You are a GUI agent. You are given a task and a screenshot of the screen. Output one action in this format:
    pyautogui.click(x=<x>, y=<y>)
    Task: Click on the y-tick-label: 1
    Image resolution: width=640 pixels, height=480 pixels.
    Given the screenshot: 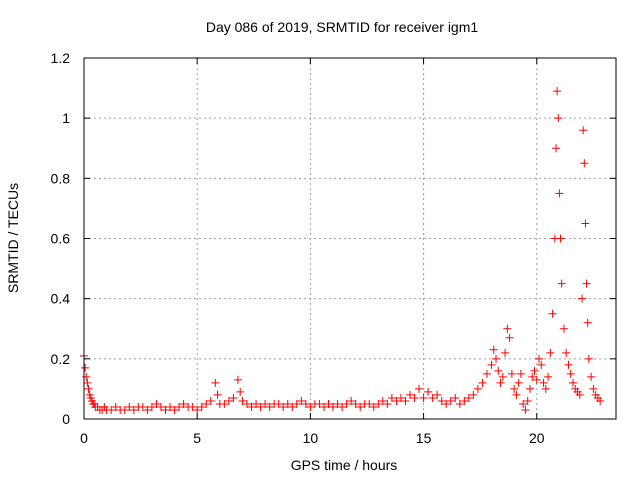 What is the action you would take?
    pyautogui.click(x=66, y=118)
    